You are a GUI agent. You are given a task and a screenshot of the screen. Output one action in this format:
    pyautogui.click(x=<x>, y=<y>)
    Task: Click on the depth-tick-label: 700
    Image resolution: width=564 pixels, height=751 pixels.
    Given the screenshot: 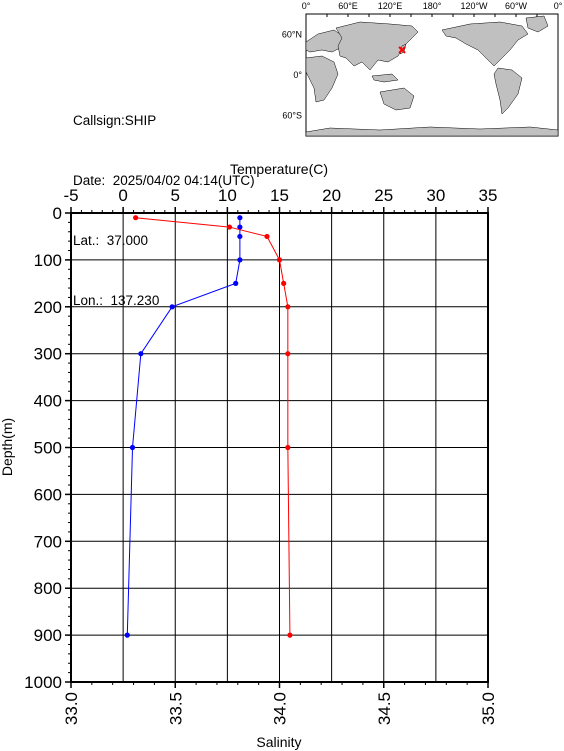 What is the action you would take?
    pyautogui.click(x=48, y=541)
    